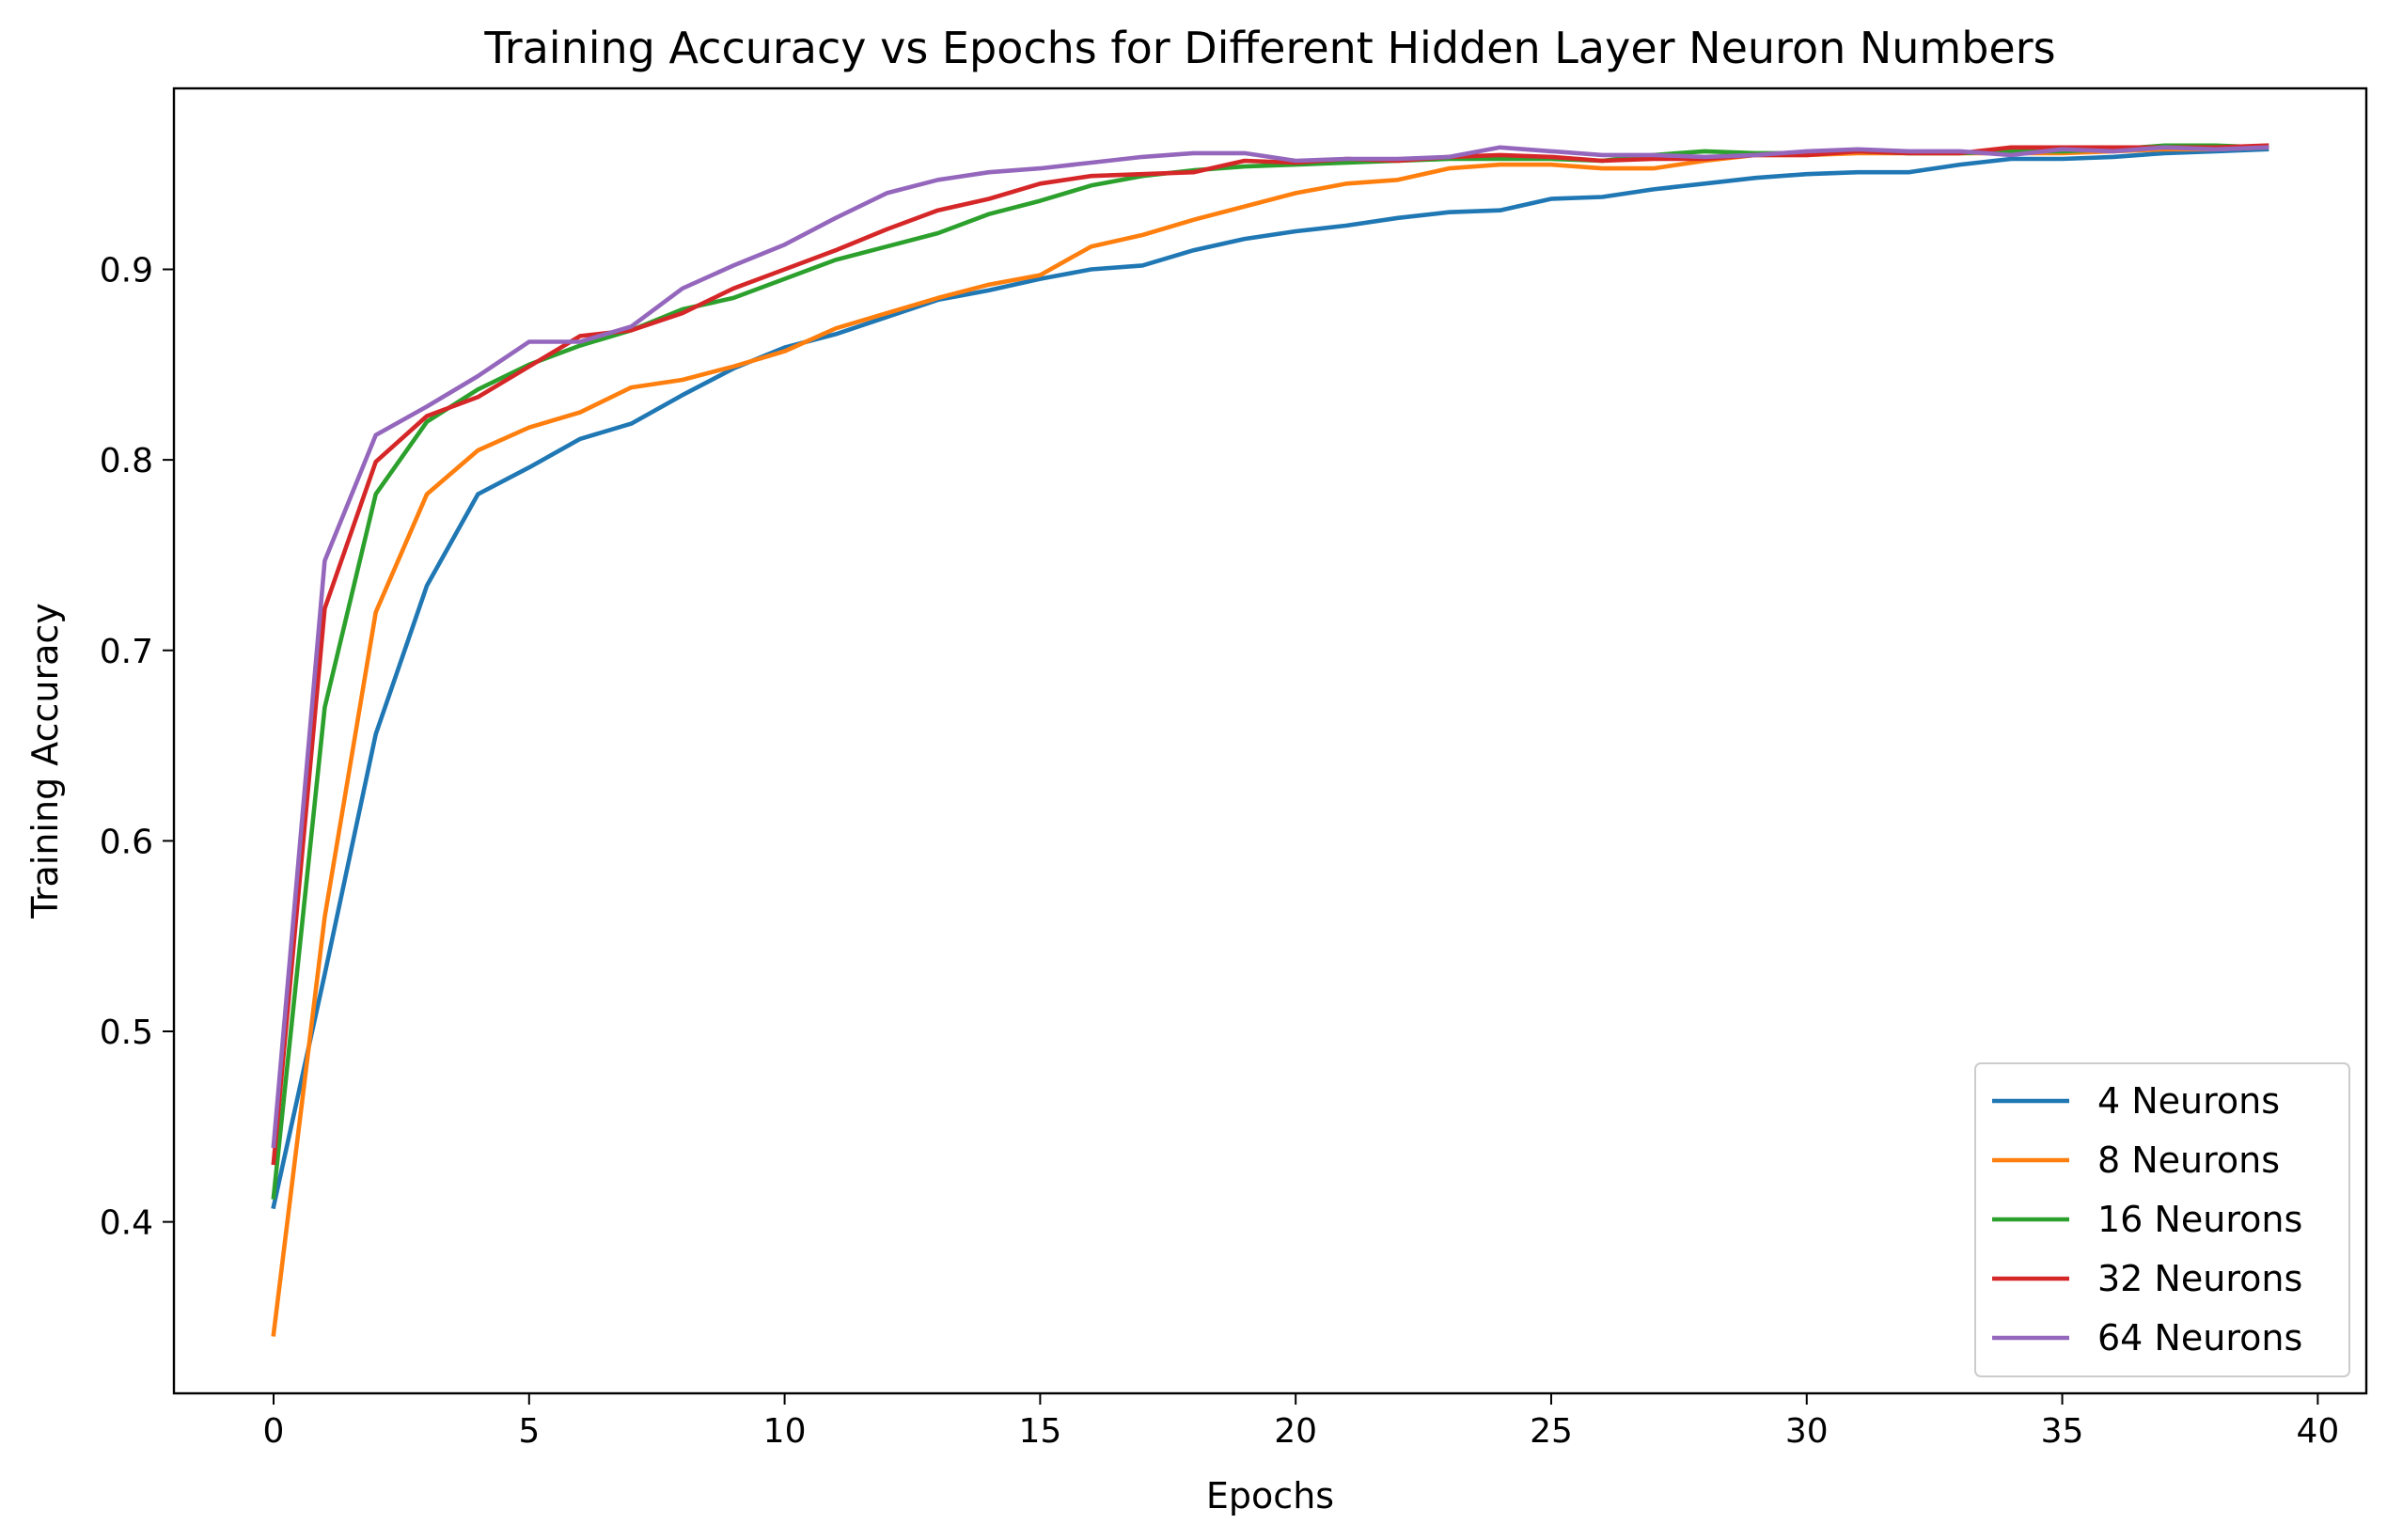 This screenshot has height=1540, width=2387. I want to click on y-tick-label: 0.4, so click(126, 1223).